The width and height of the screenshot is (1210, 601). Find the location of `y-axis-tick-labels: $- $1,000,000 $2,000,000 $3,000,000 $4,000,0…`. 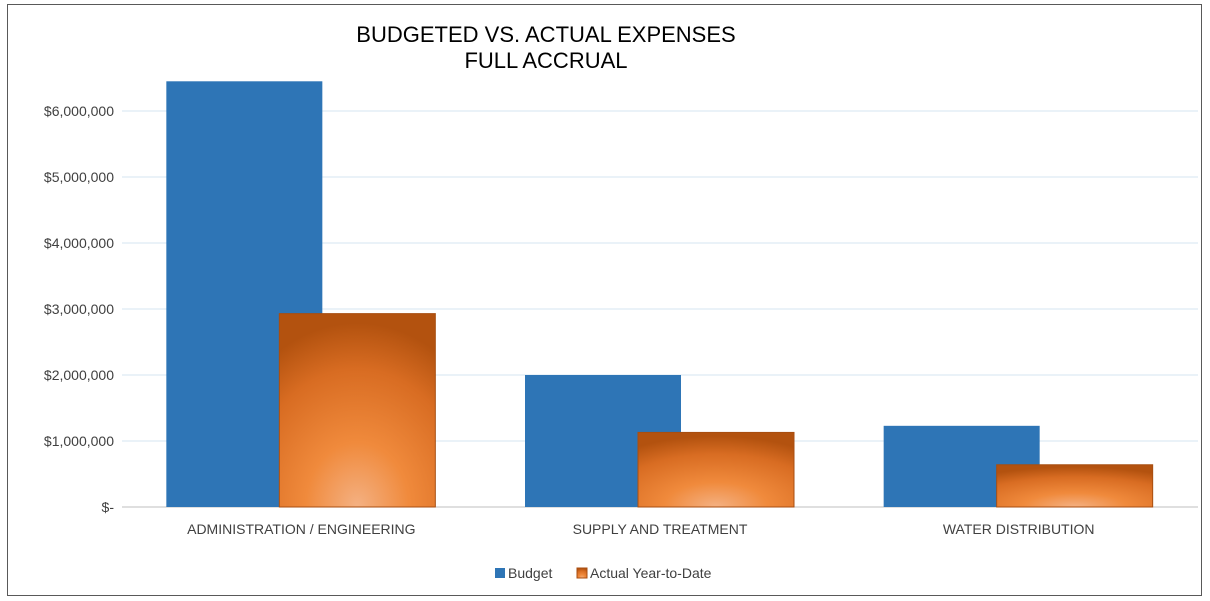

y-axis-tick-labels: $- $1,000,000 $2,000,000 $3,000,000 $4,000,0… is located at coordinates (79, 309).